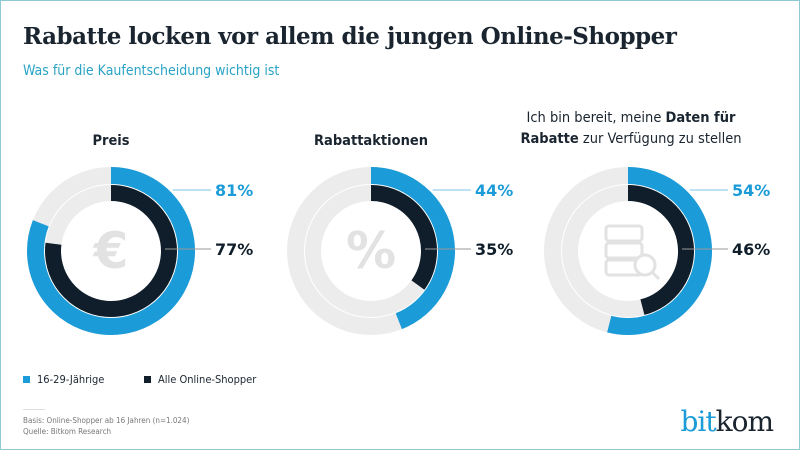  I want to click on value-label: 44%, so click(494, 190).